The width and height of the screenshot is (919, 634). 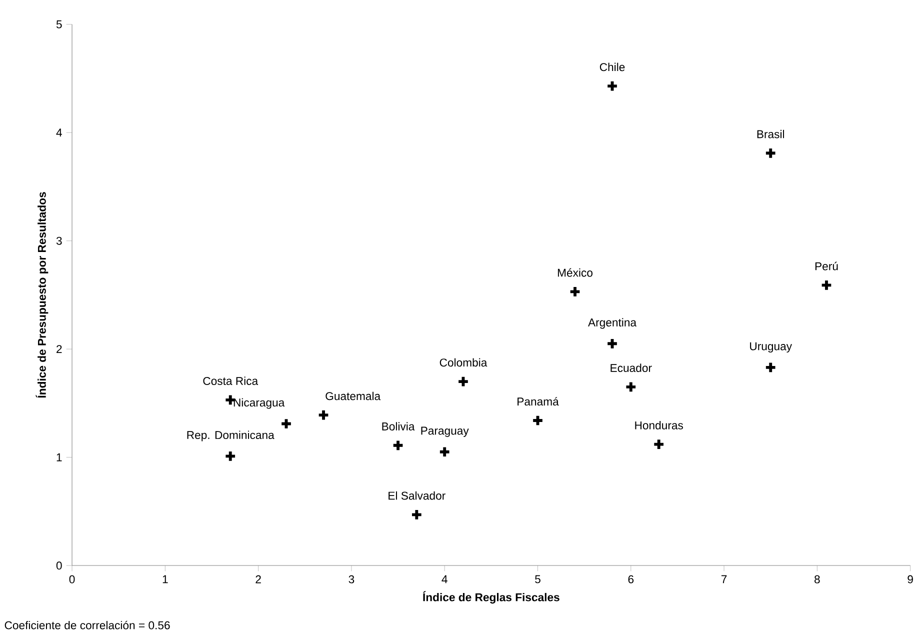 What do you see at coordinates (631, 368) in the screenshot?
I see `annotation: Ecuador` at bounding box center [631, 368].